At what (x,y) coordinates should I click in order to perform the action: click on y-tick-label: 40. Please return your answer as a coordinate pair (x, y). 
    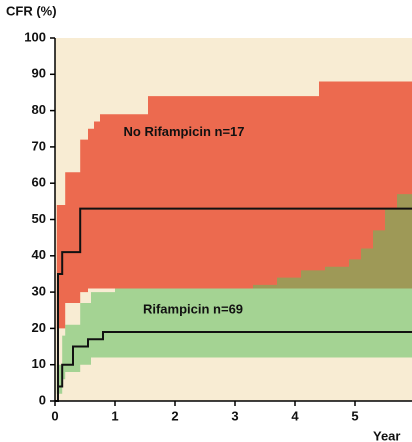
    Looking at the image, I should click on (39, 254).